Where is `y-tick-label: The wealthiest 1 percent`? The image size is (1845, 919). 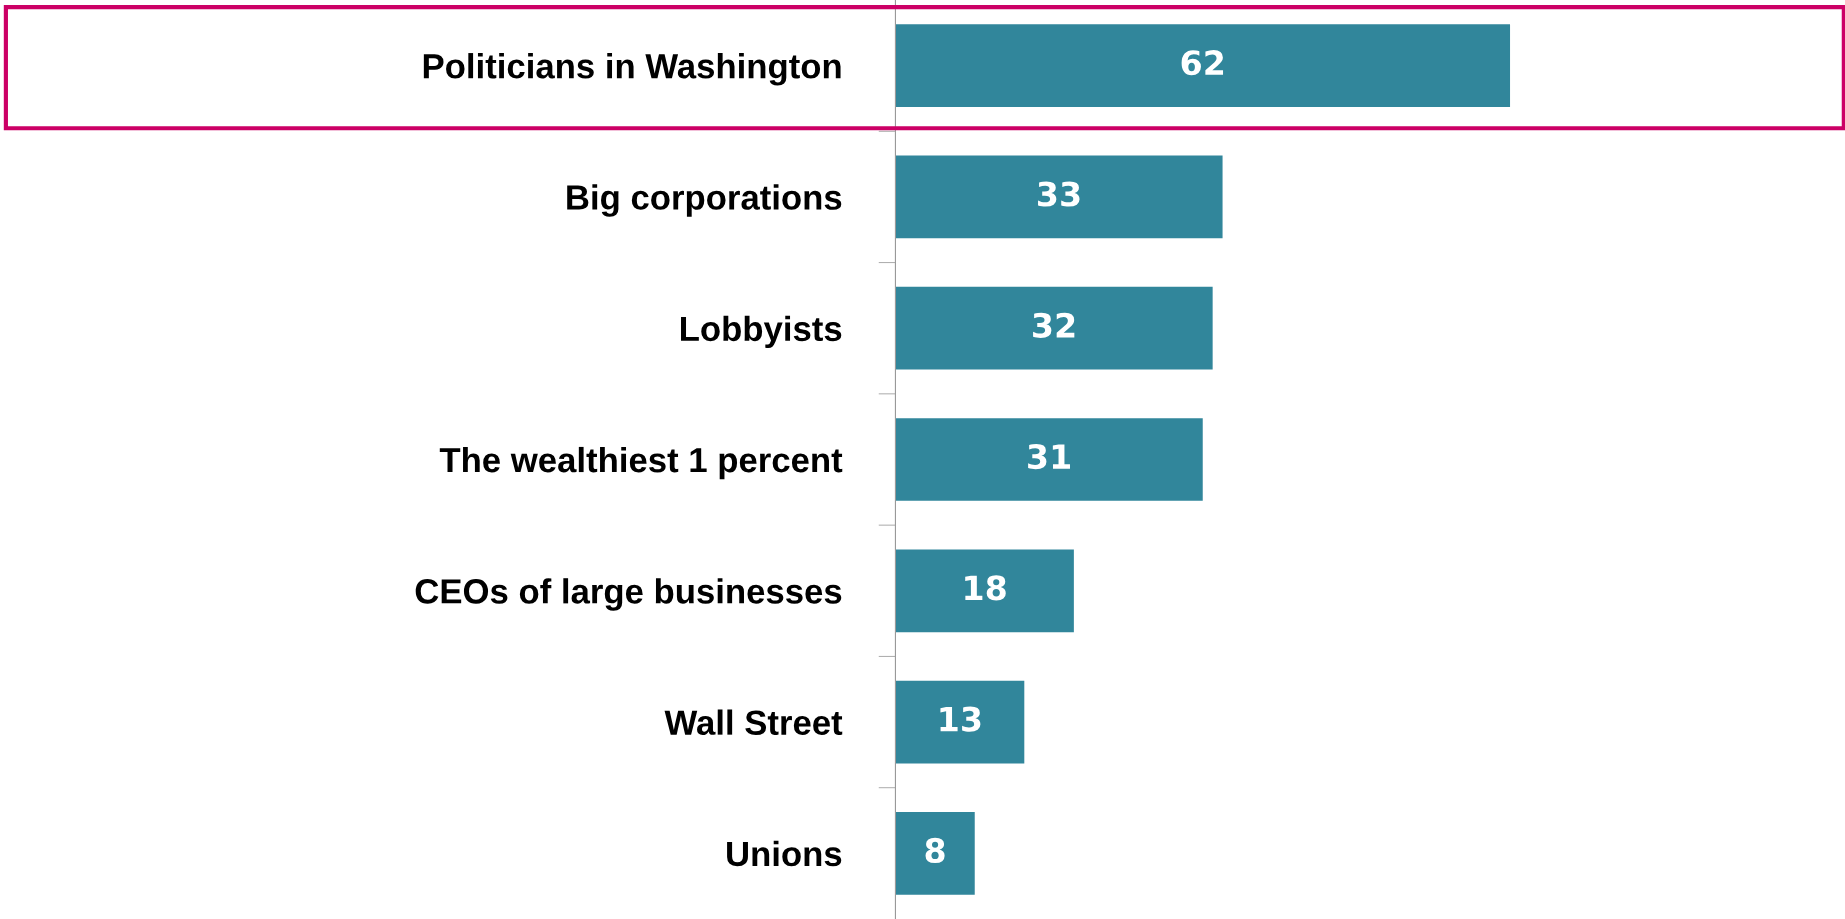
y-tick-label: The wealthiest 1 percent is located at coordinates (641, 463).